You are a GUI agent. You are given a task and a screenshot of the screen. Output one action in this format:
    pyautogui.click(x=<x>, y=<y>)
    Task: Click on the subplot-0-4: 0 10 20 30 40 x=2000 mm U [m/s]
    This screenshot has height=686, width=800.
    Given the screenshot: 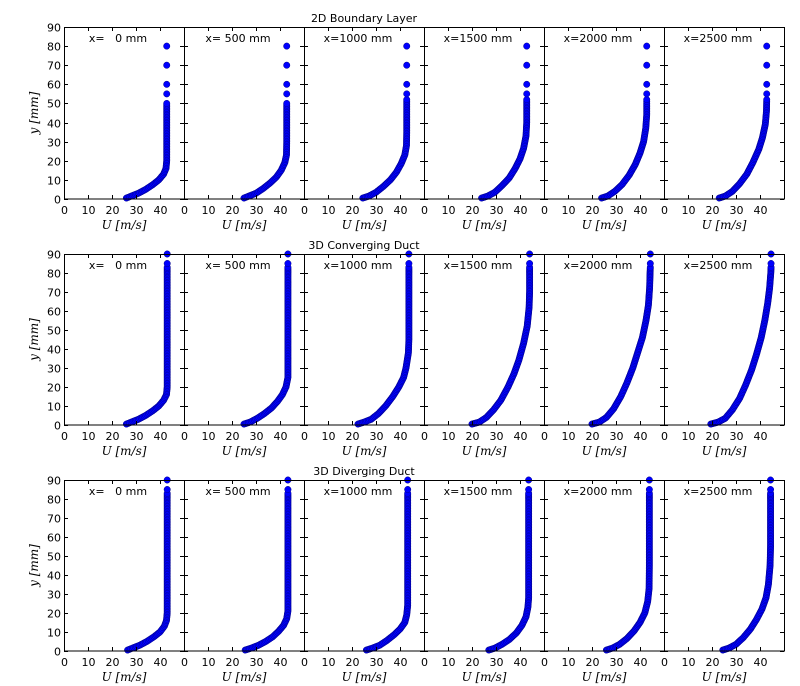 What is the action you would take?
    pyautogui.click(x=603, y=129)
    